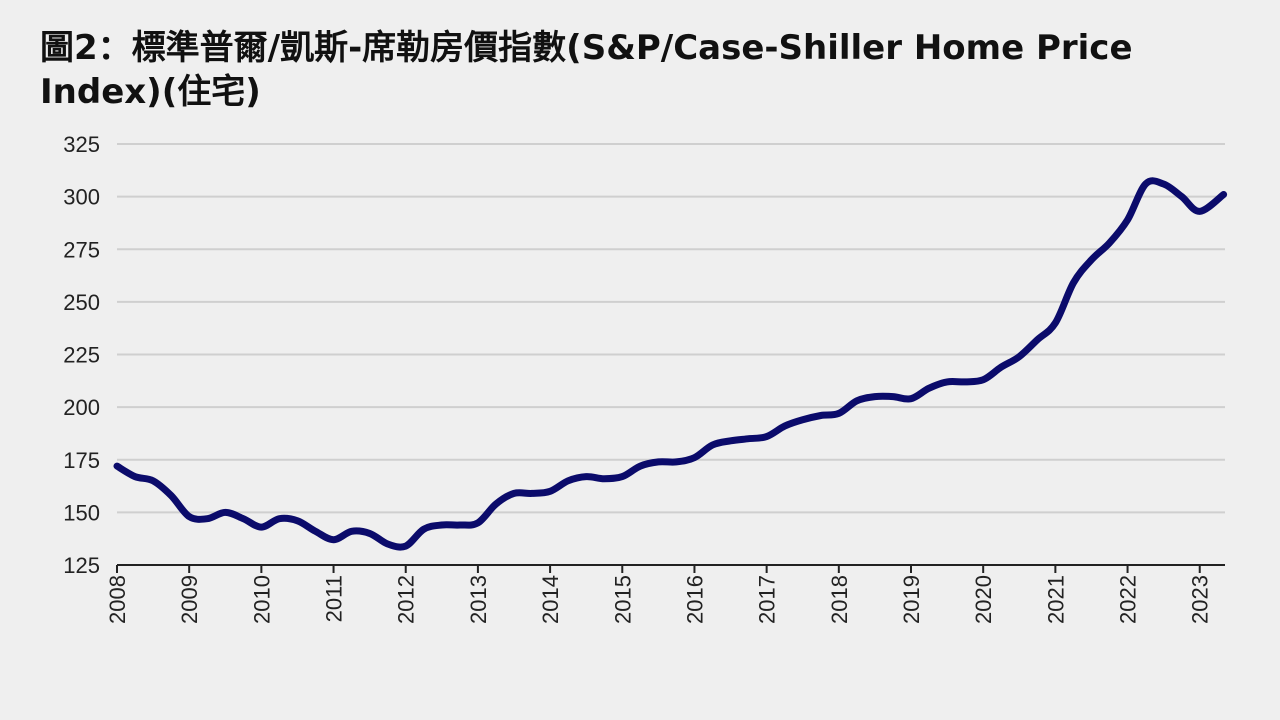 Image resolution: width=1280 pixels, height=720 pixels. I want to click on y-tick-label: 275, so click(81, 249).